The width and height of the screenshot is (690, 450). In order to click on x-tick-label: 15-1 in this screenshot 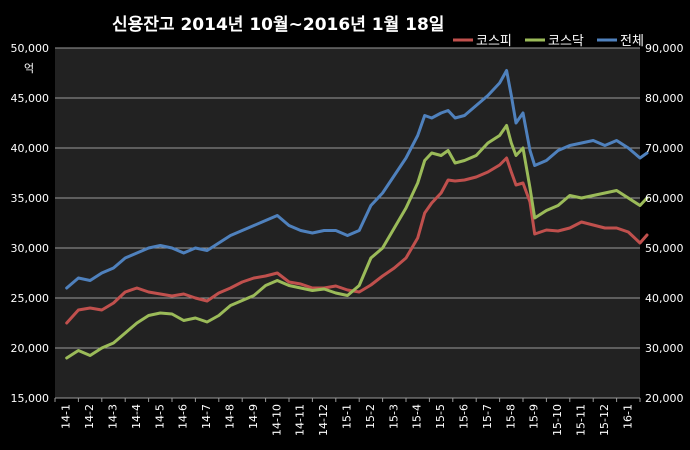, I will do `click(347, 416)`.